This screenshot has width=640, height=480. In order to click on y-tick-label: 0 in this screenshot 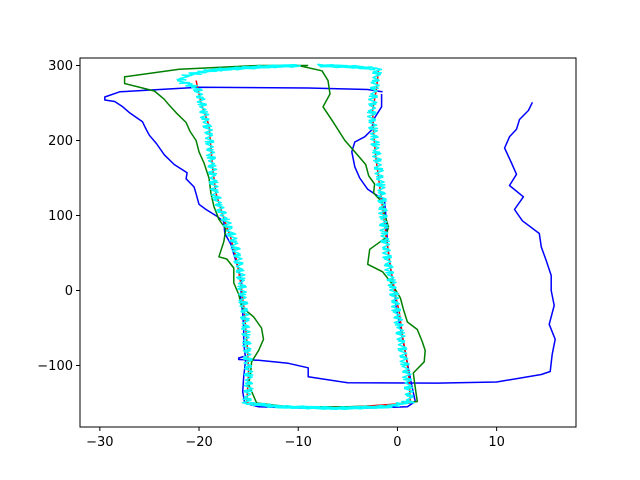, I will do `click(69, 291)`.